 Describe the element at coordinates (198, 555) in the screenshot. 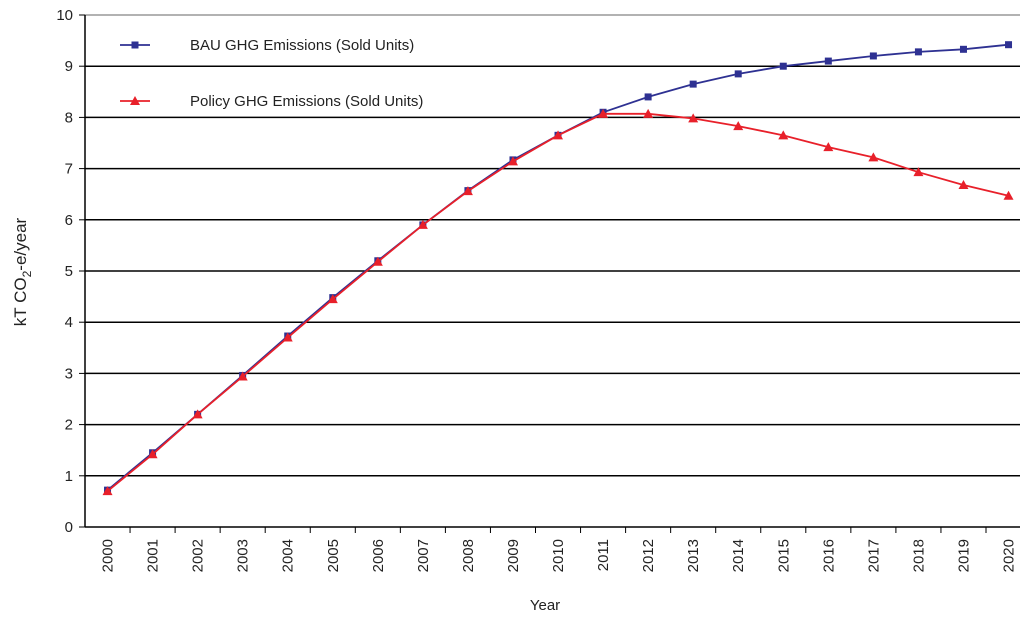

I see `x-tick-label: 2002` at that location.